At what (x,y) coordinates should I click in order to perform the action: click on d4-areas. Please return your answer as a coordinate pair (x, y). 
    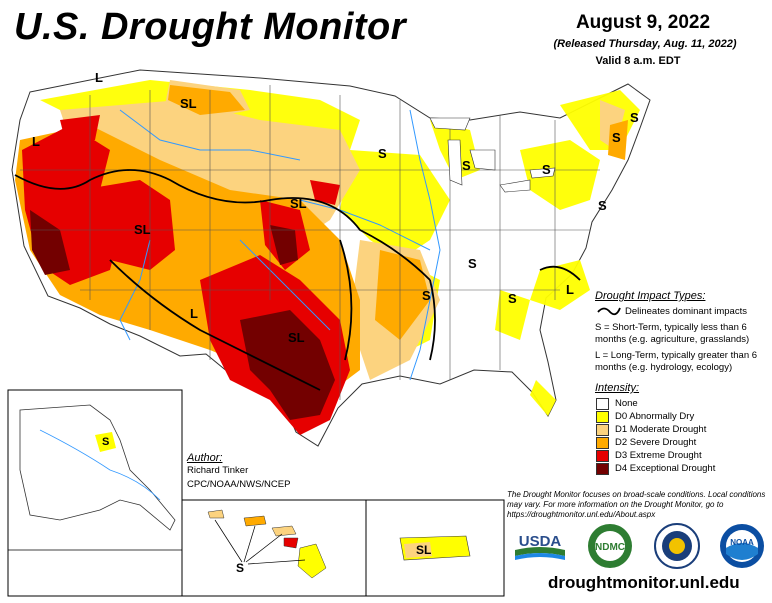
    Looking at the image, I should click on (182, 315).